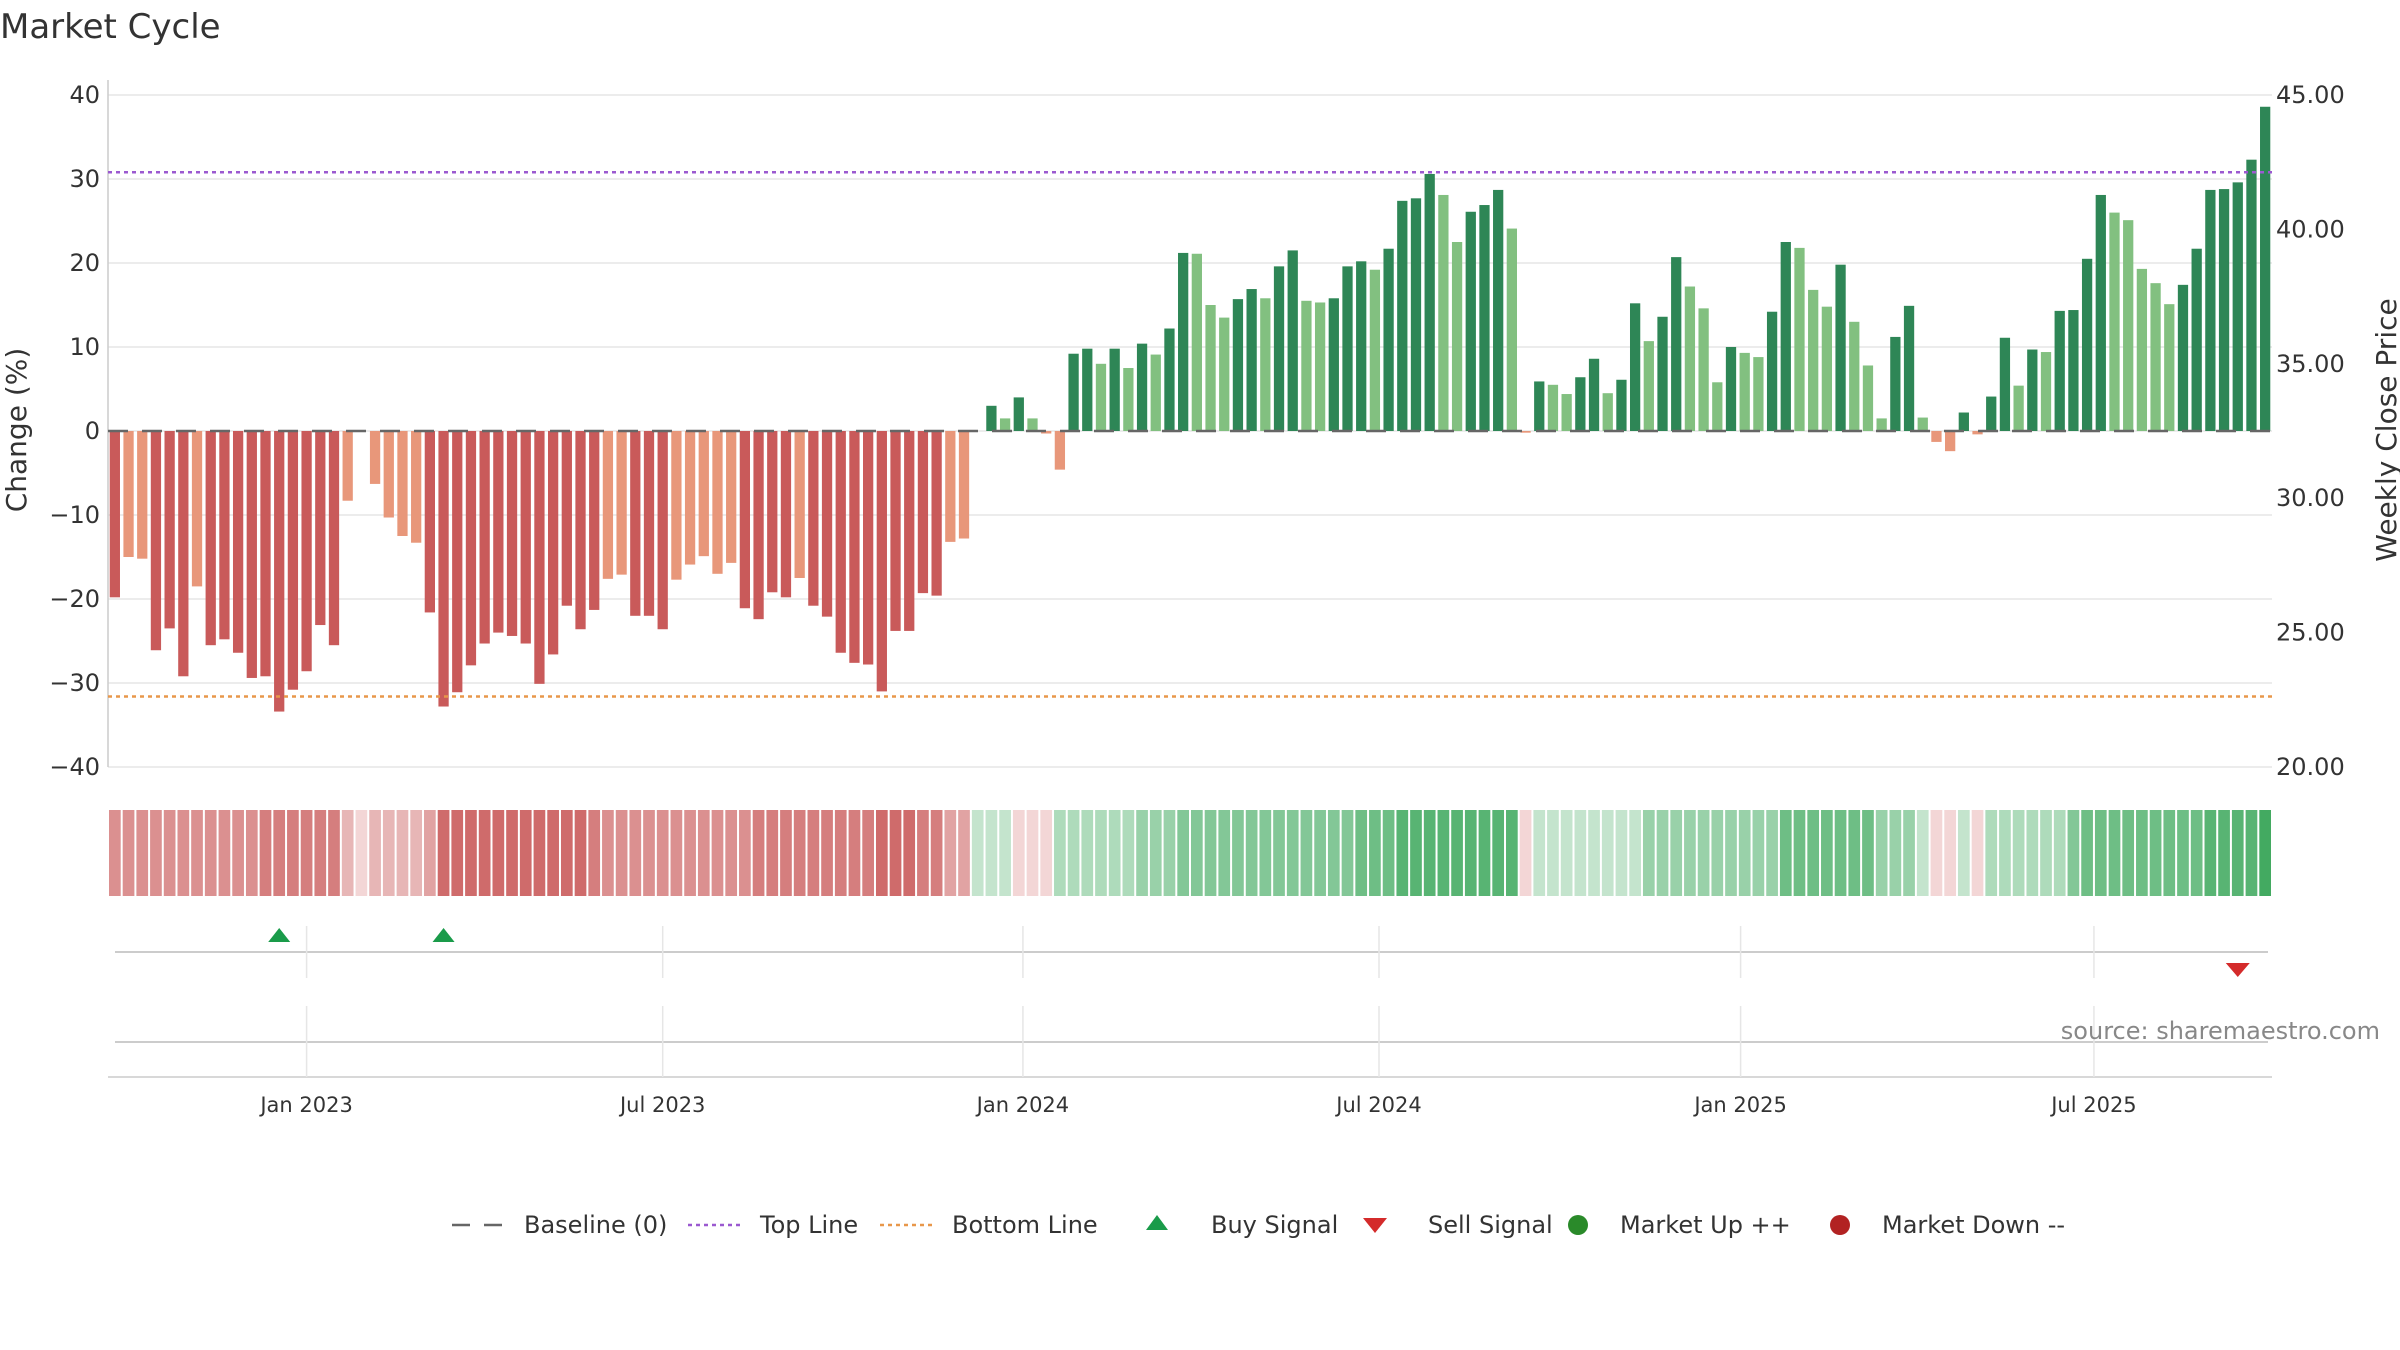 This screenshot has width=2400, height=1350. I want to click on x-tick-label: Jan 2024, so click(1022, 1105).